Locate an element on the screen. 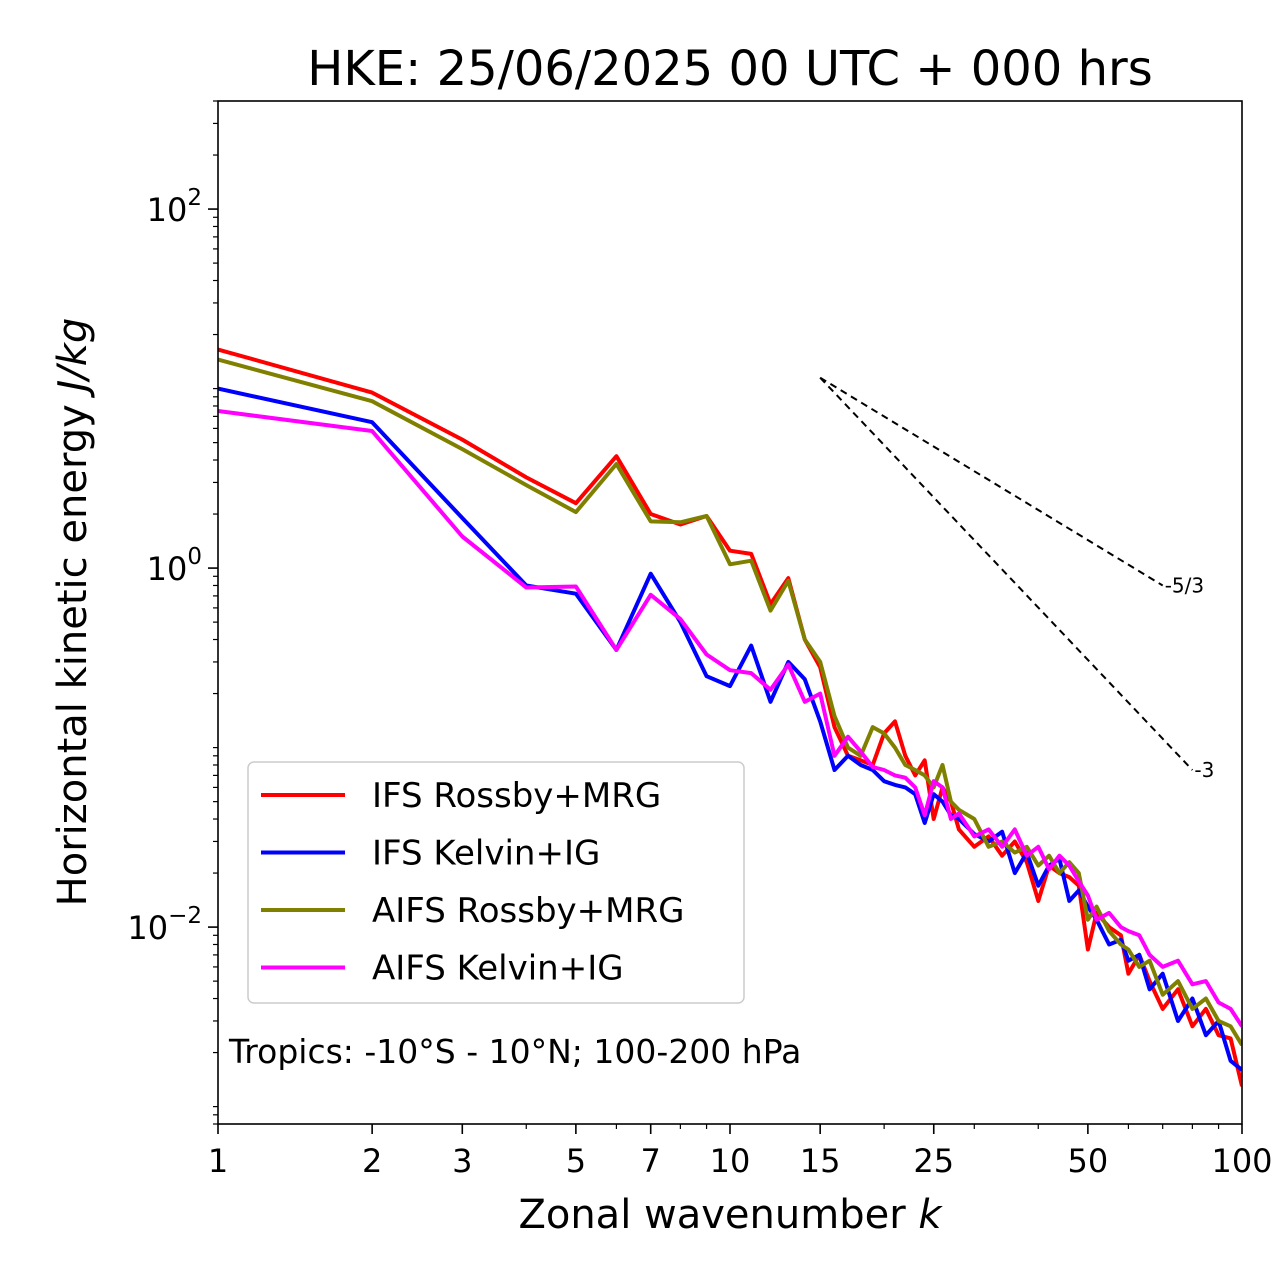  x-tick-label: 15 is located at coordinates (820, 1161).